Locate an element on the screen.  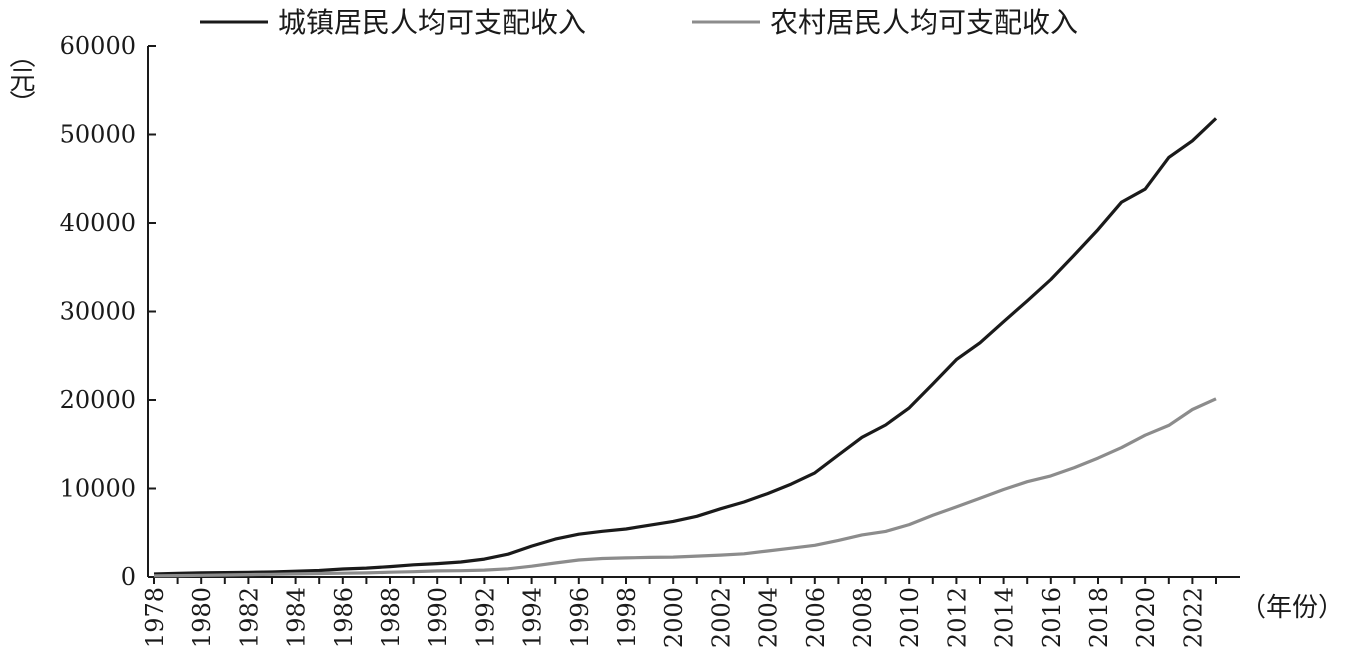
x-axis-label: （年份） is located at coordinates (1292, 608).